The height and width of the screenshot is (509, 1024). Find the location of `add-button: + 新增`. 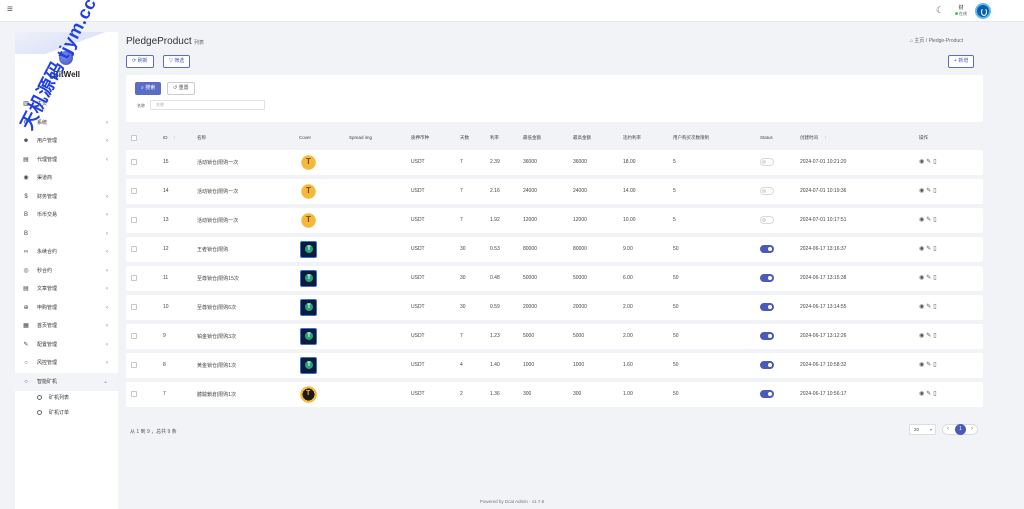

add-button: + 新增 is located at coordinates (961, 61).